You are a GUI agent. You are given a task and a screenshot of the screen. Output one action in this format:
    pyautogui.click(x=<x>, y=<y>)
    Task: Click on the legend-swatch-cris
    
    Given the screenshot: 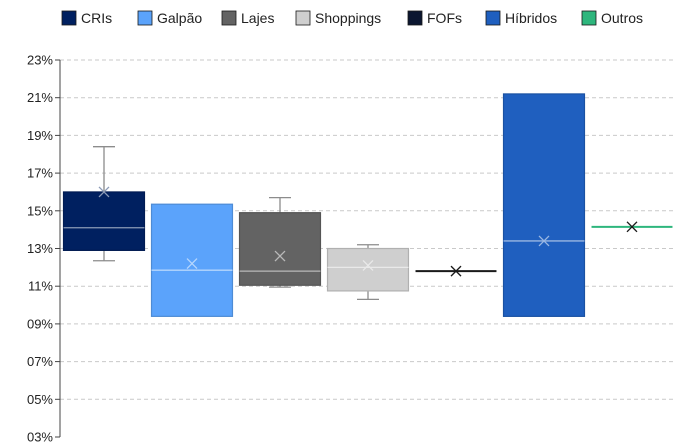 What is the action you would take?
    pyautogui.click(x=69, y=18)
    